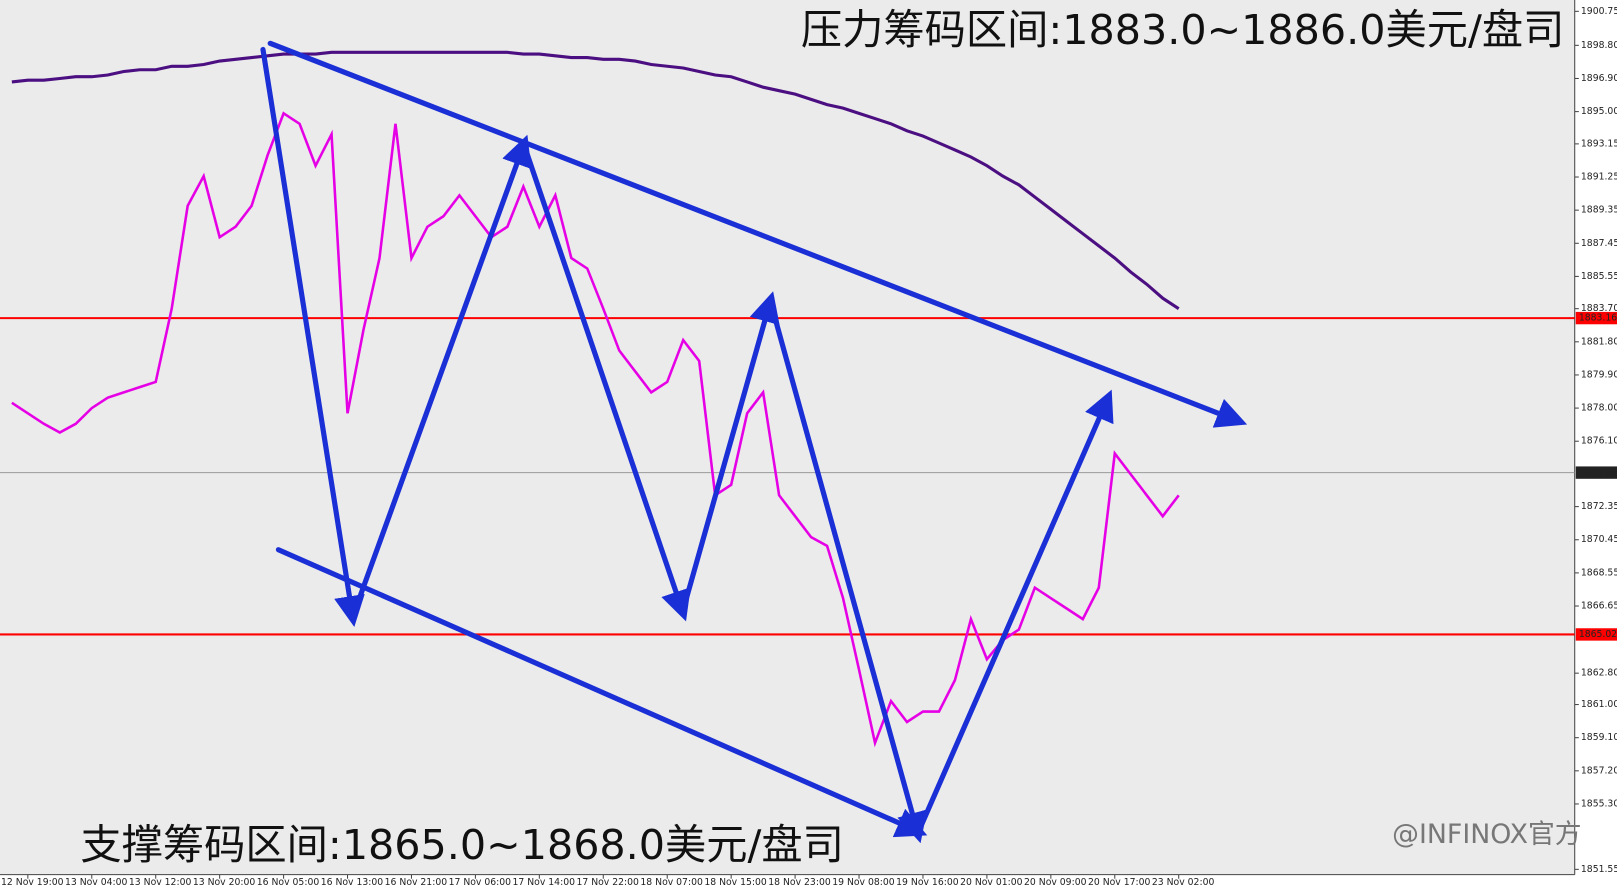 The width and height of the screenshot is (1617, 888). What do you see at coordinates (160, 882) in the screenshot?
I see `x-tick-label: 13 Nov 12:00` at bounding box center [160, 882].